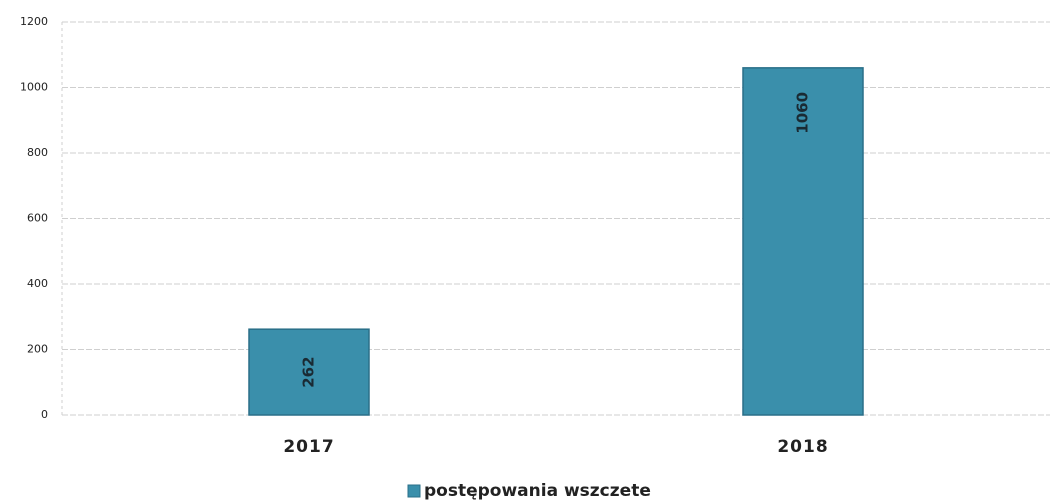 The image size is (1050, 501). I want to click on data-label: 262, so click(309, 371).